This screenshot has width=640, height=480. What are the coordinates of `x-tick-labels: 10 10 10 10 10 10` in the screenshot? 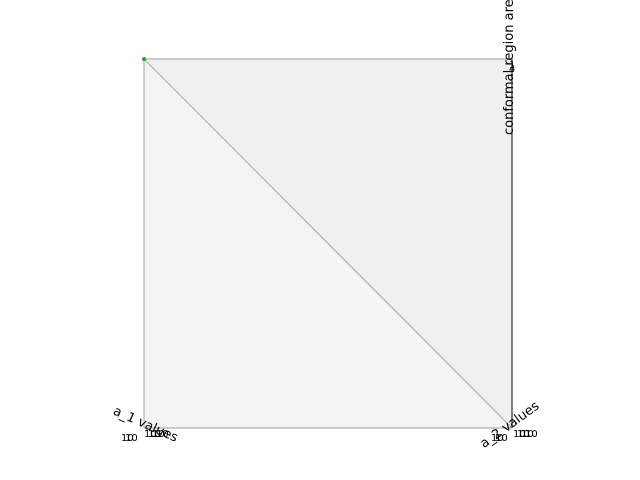 It's located at (145, 436).